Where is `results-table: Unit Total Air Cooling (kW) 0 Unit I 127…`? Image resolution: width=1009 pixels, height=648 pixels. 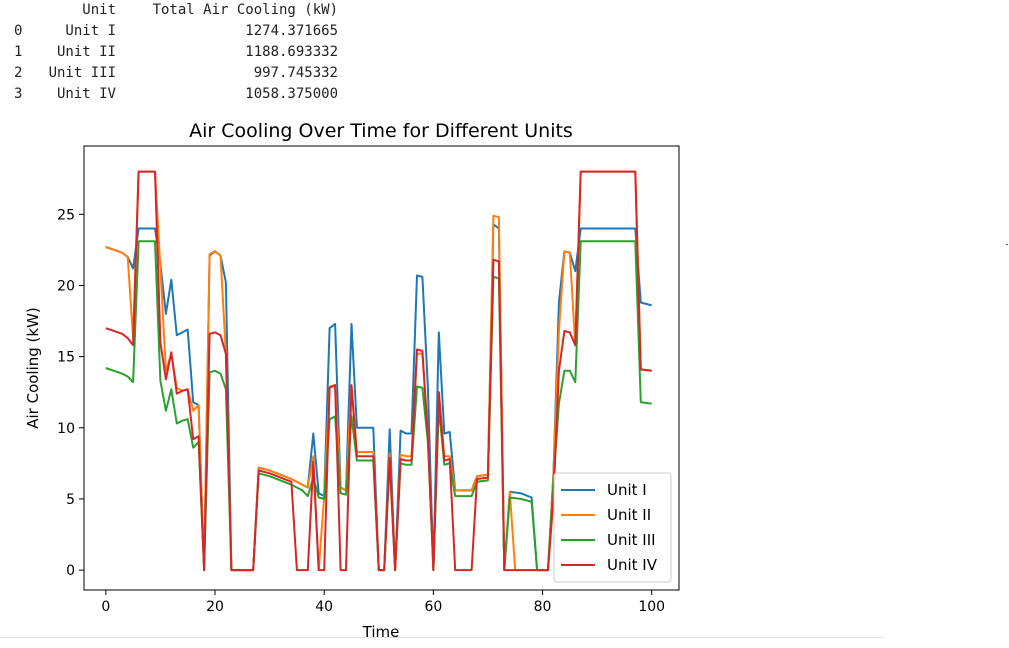 results-table: Unit Total Air Cooling (kW) 0 Unit I 127… is located at coordinates (190, 52).